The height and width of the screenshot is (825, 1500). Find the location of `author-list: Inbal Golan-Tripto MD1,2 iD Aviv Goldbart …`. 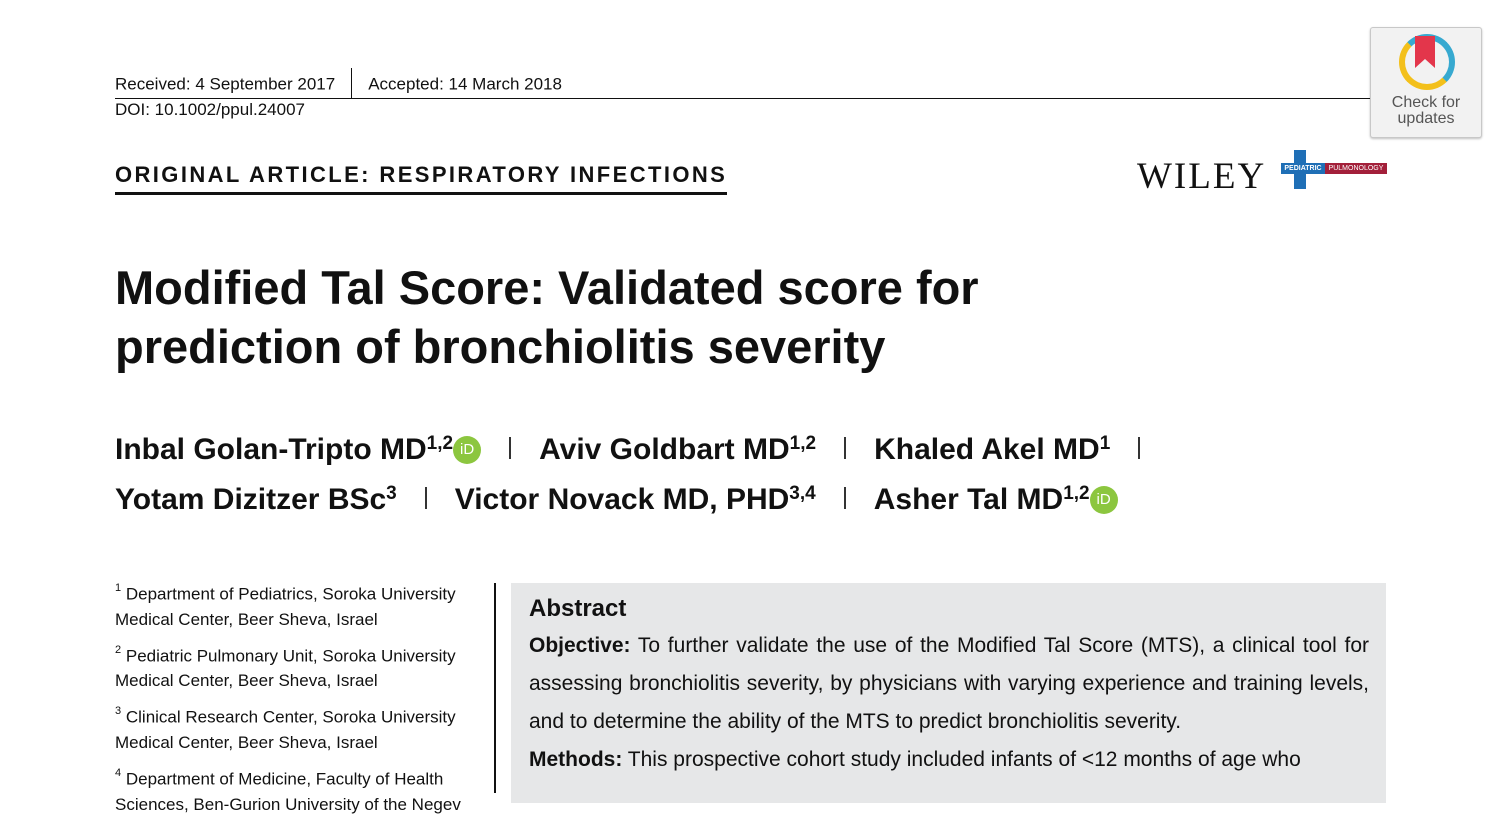

author-list: Inbal Golan-Tripto MD1,2 iD Aviv Goldbart … is located at coordinates (690, 475).